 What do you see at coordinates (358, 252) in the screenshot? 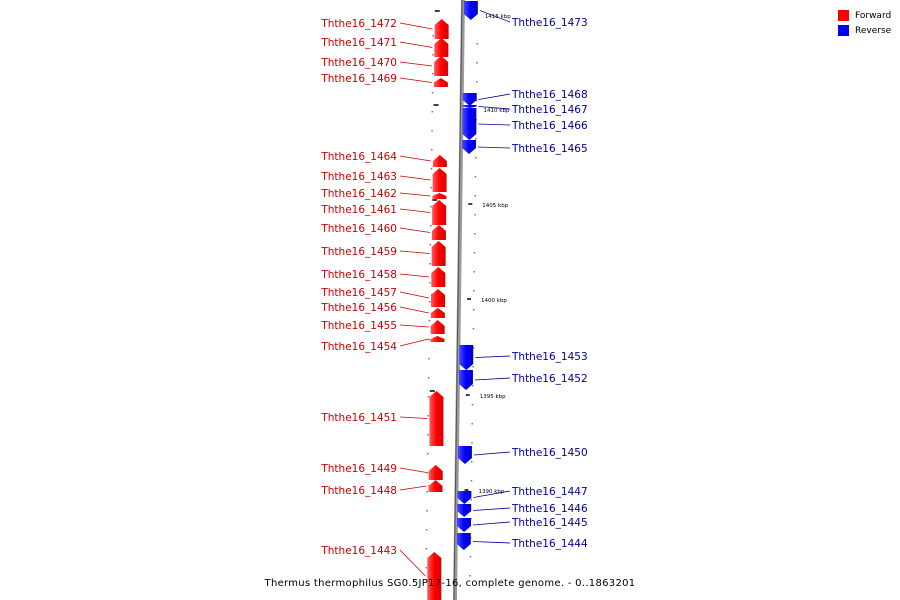
I see `gene-label: Ththe16_1459` at bounding box center [358, 252].